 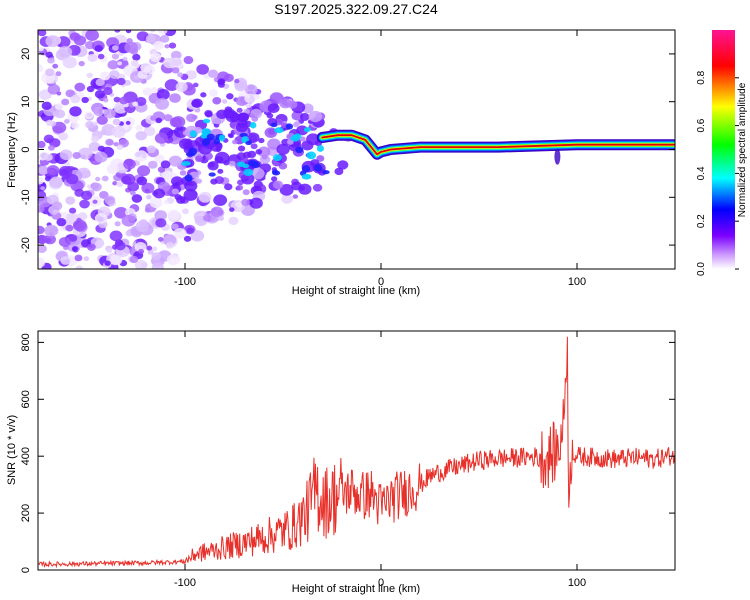 What do you see at coordinates (26, 102) in the screenshot?
I see `spectrogram-ytick-label: 10` at bounding box center [26, 102].